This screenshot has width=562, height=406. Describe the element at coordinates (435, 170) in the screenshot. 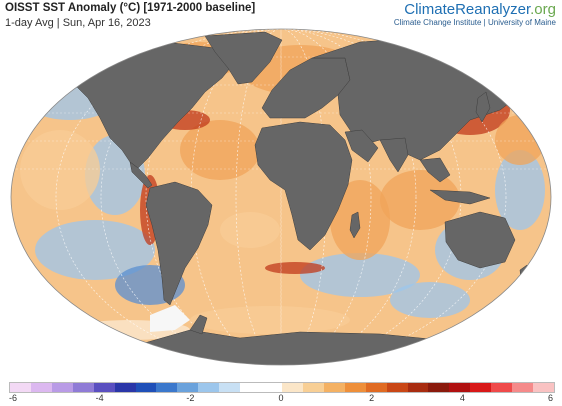

I see `southeast-asia-land` at that location.